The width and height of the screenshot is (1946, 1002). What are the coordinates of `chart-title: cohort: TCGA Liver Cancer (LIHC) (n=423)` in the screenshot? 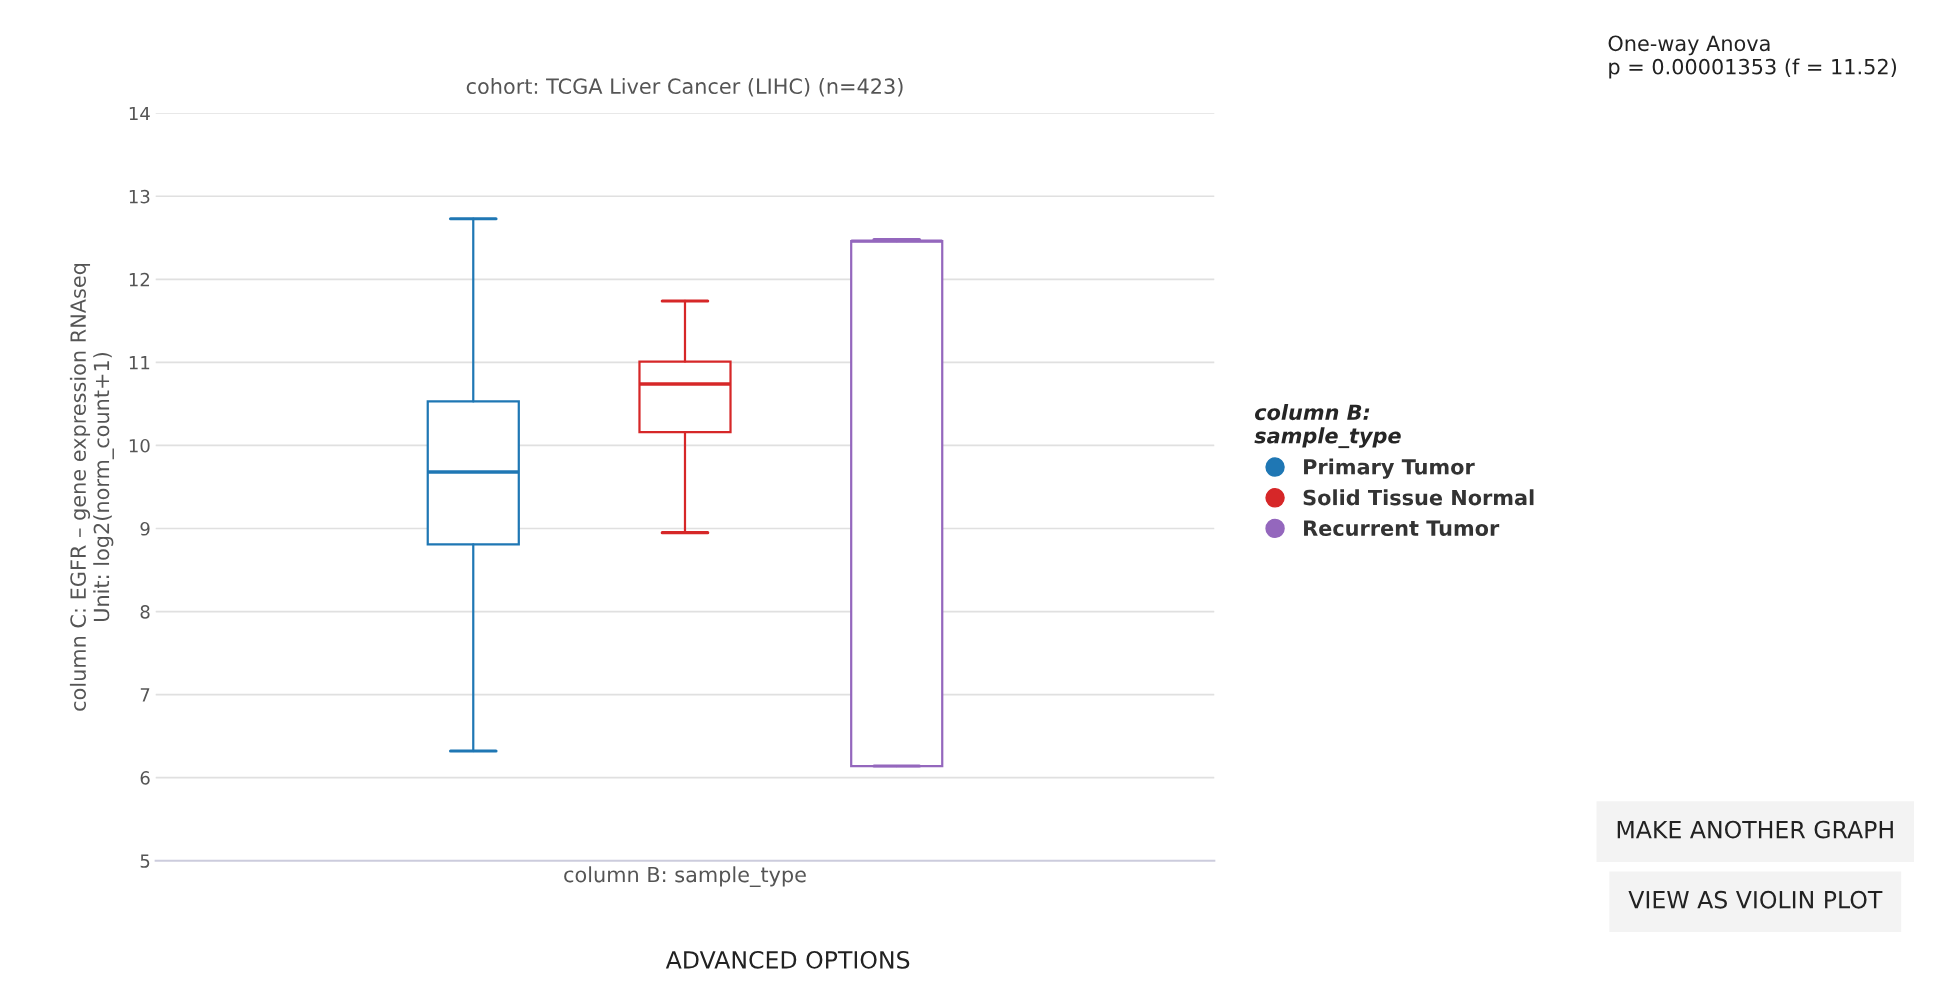 It's located at (684, 87).